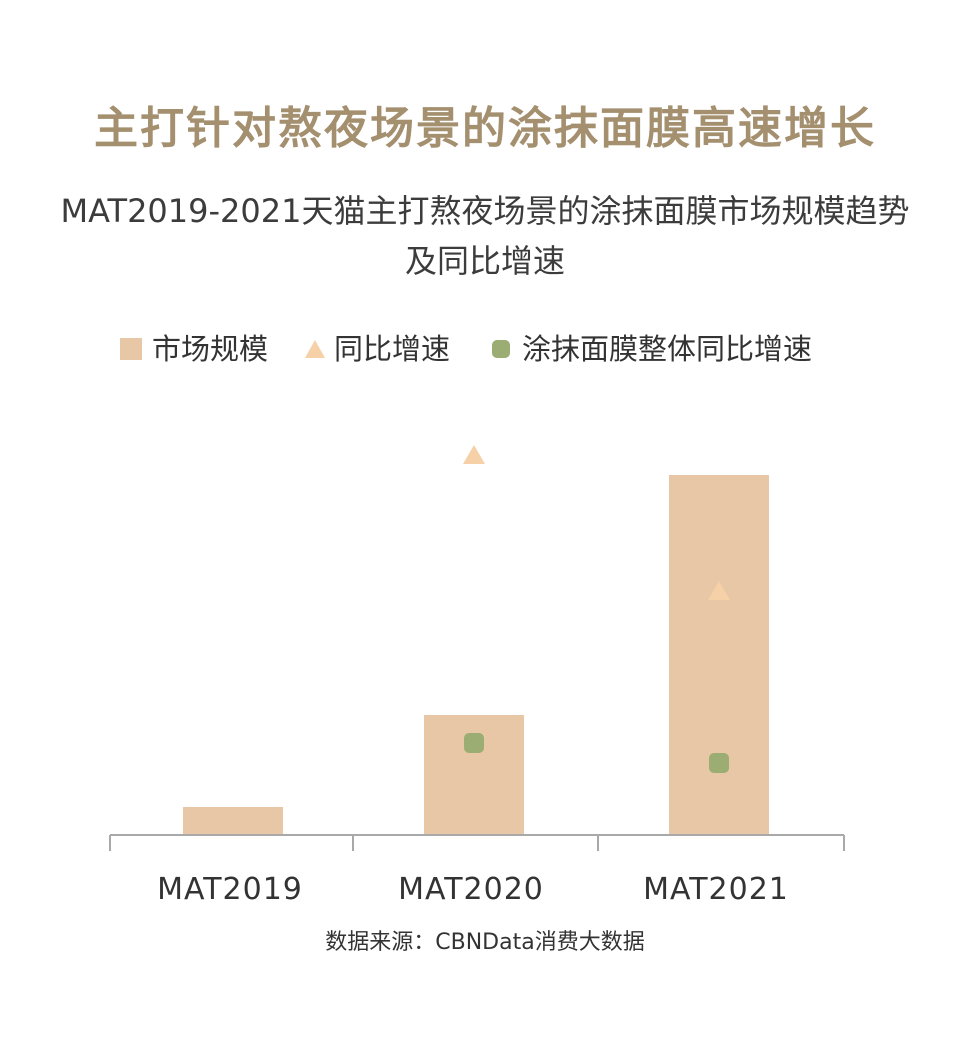 This screenshot has height=1051, width=970. Describe the element at coordinates (315, 349) in the screenshot. I see `legend-triangle-marker` at that location.